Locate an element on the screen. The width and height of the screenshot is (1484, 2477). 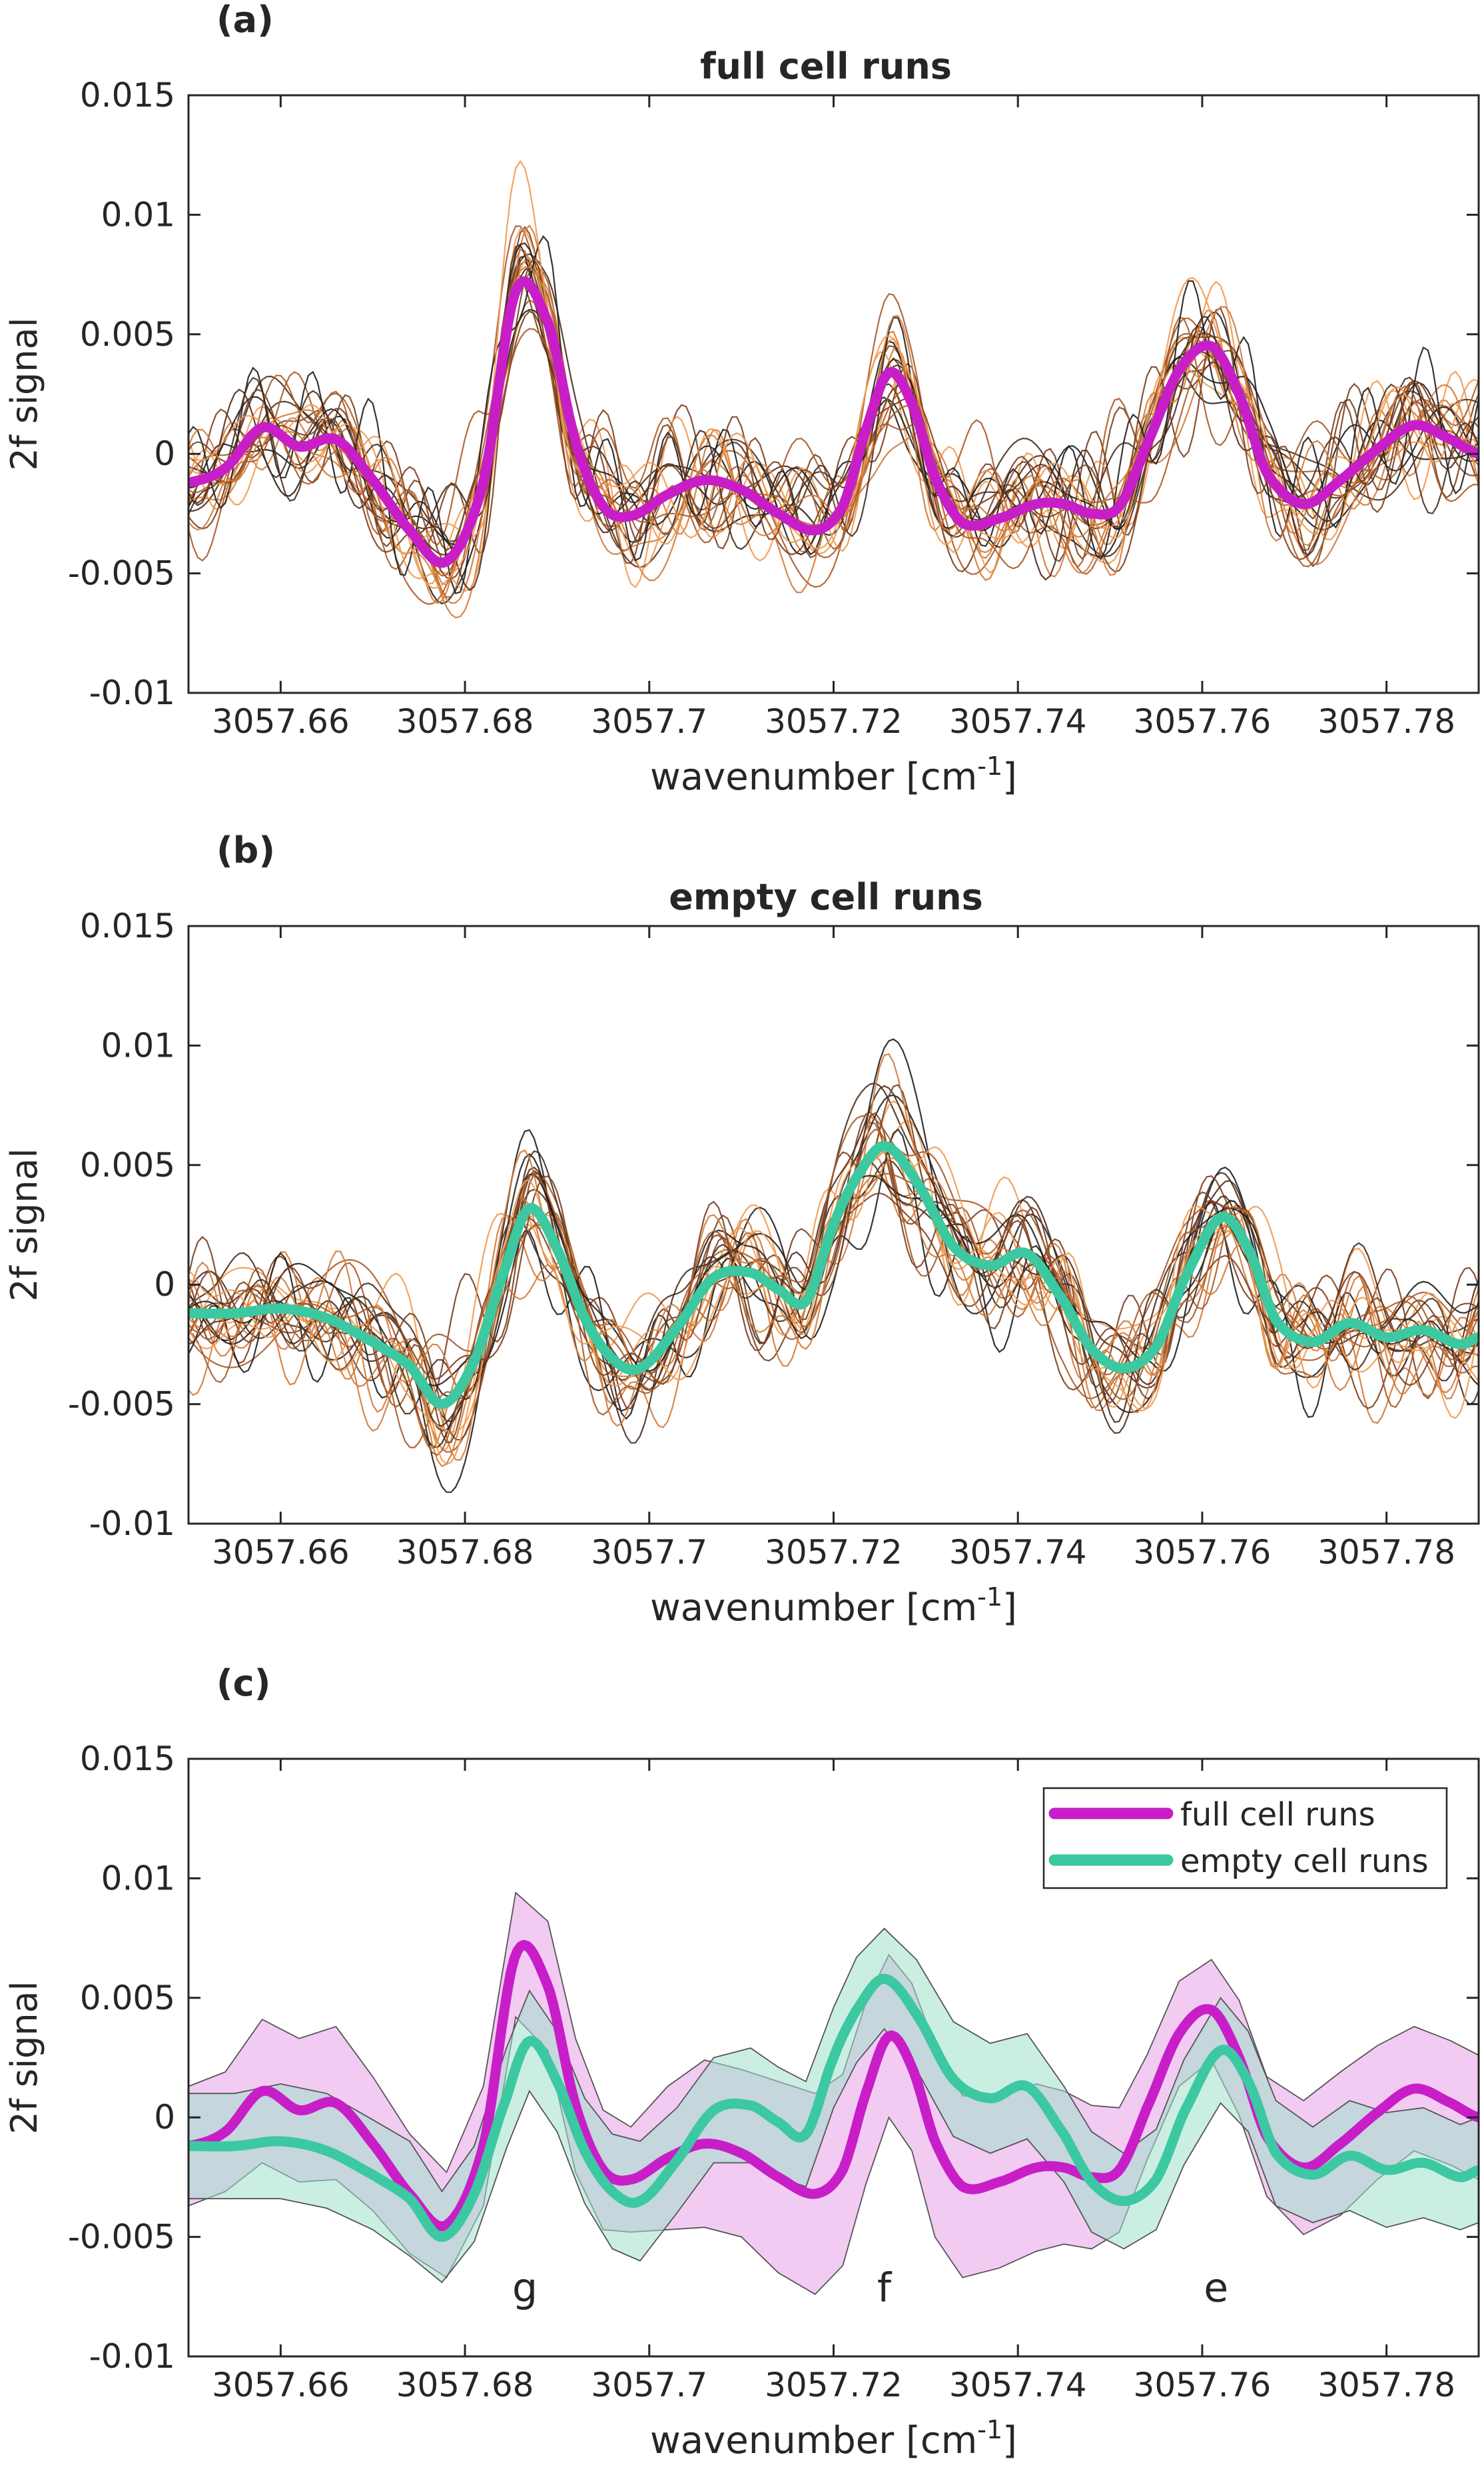
series-line-full is located at coordinates (833, 422).